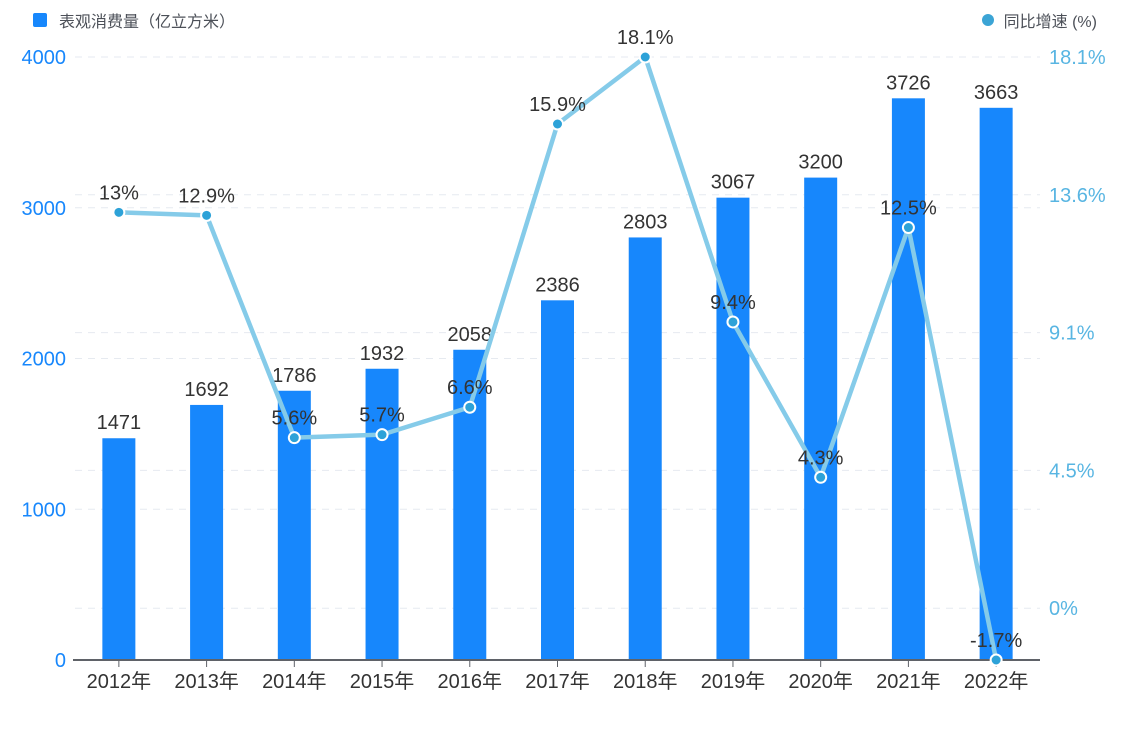 The image size is (1125, 750). Describe the element at coordinates (908, 83) in the screenshot. I see `bar-value-label: 3726` at that location.